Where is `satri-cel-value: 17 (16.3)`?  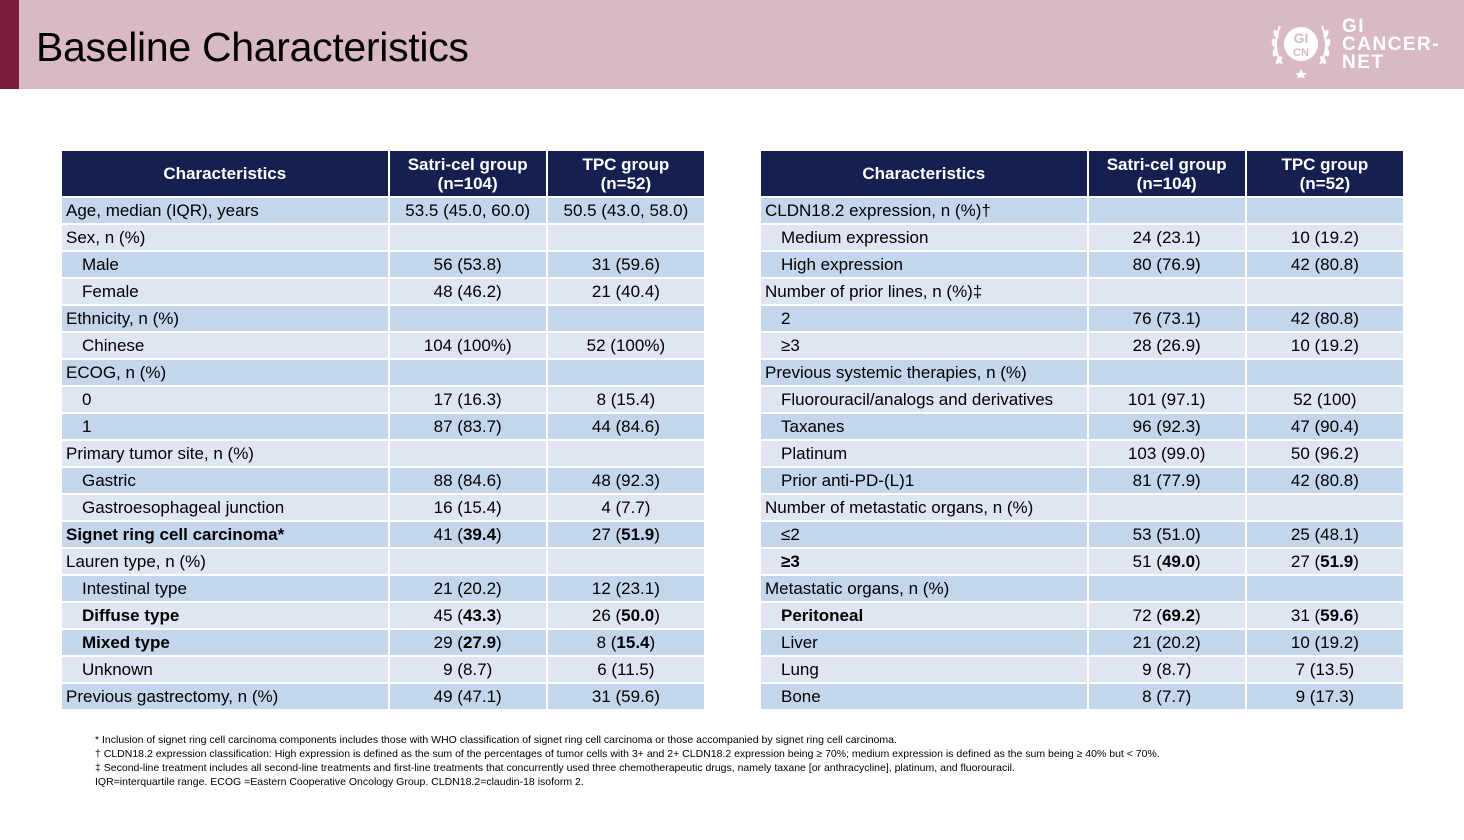 satri-cel-value: 17 (16.3) is located at coordinates (467, 399).